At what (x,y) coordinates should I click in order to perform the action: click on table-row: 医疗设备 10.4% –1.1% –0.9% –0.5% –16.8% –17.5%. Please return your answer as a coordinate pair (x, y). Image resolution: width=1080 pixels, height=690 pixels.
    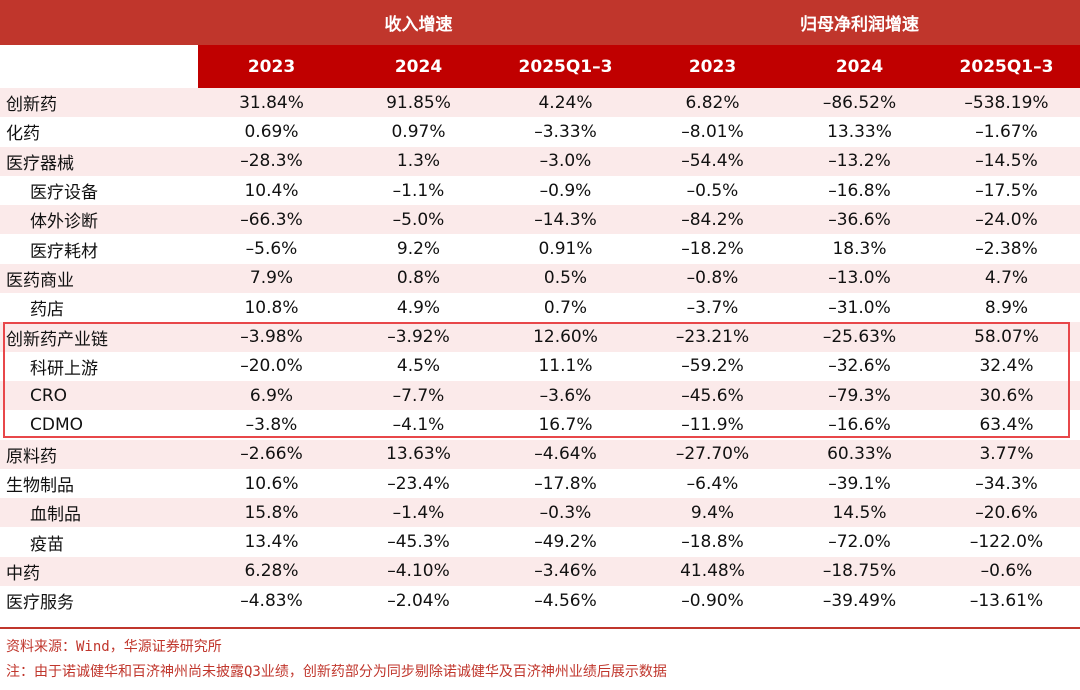
    Looking at the image, I should click on (540, 190).